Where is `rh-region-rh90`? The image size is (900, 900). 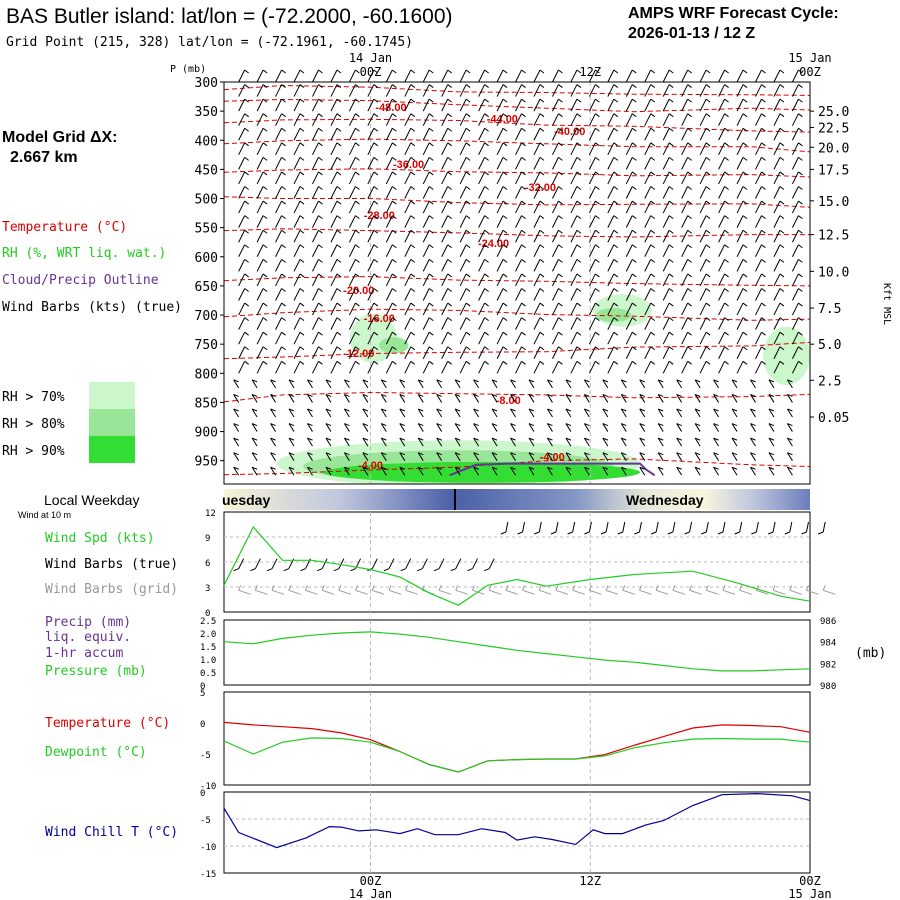 rh-region-rh90 is located at coordinates (482, 472).